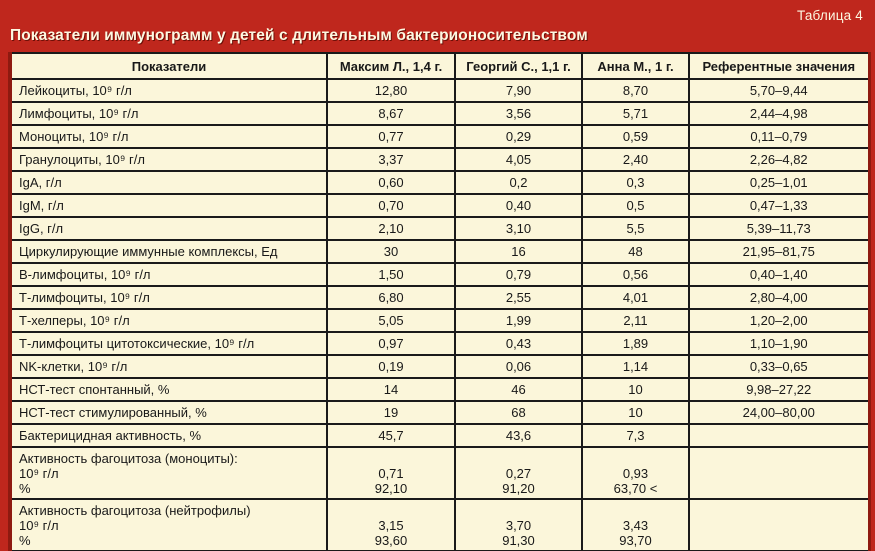 Image resolution: width=875 pixels, height=551 pixels. I want to click on row-label-cell: Т-лимфоциты цитотоксические, 10⁹ г/л, so click(168, 343).